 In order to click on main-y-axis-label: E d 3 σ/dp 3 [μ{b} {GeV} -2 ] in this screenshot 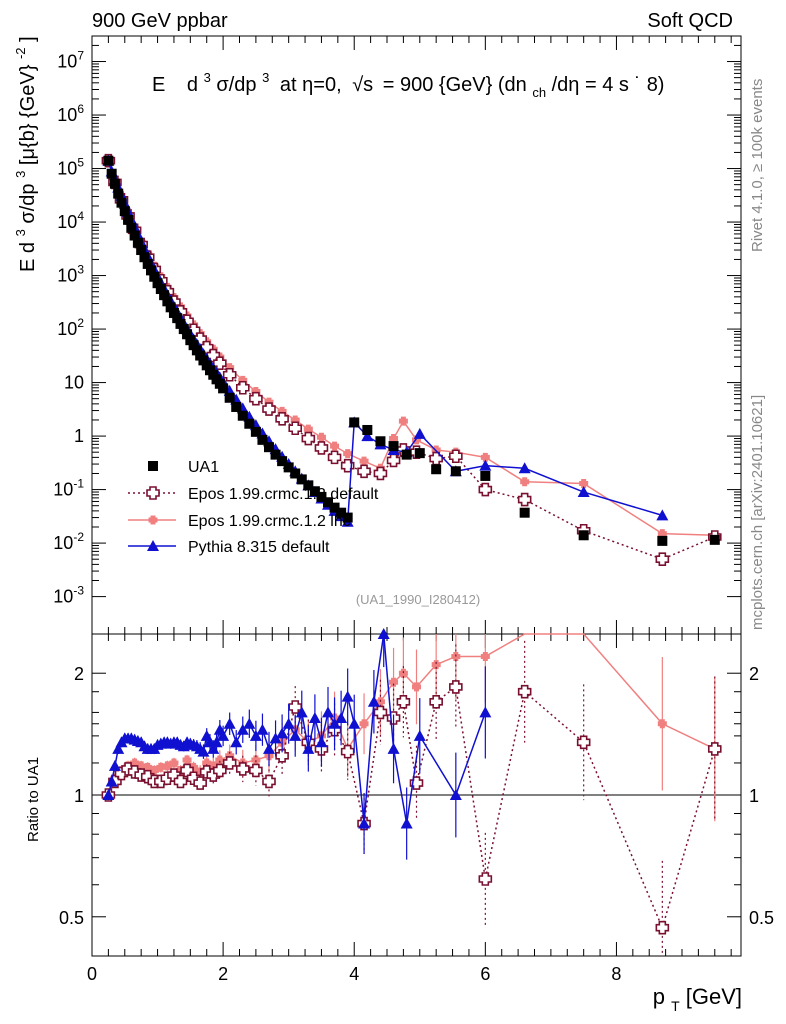, I will do `click(23, 154)`.